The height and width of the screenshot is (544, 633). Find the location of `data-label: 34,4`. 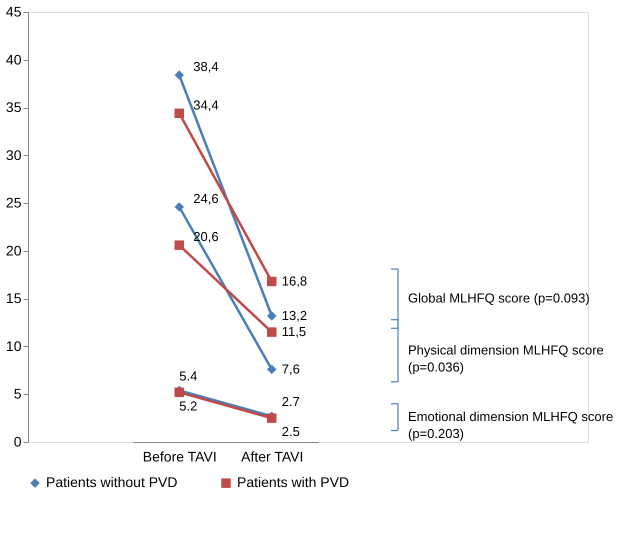

data-label: 34,4 is located at coordinates (206, 104).